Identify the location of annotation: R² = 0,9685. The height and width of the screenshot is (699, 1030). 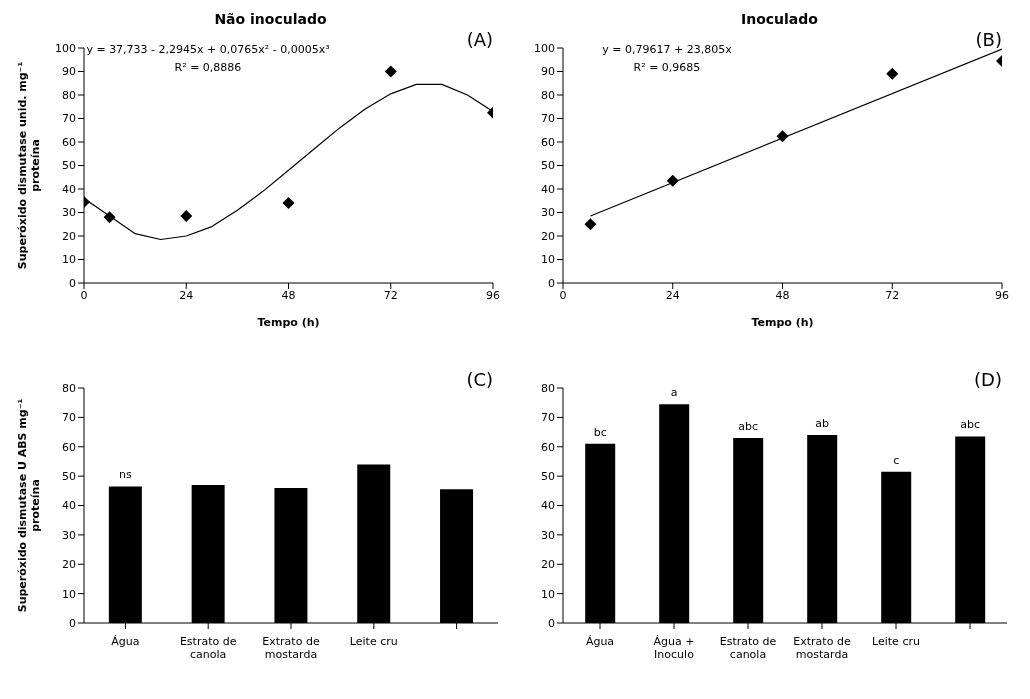
(667, 67).